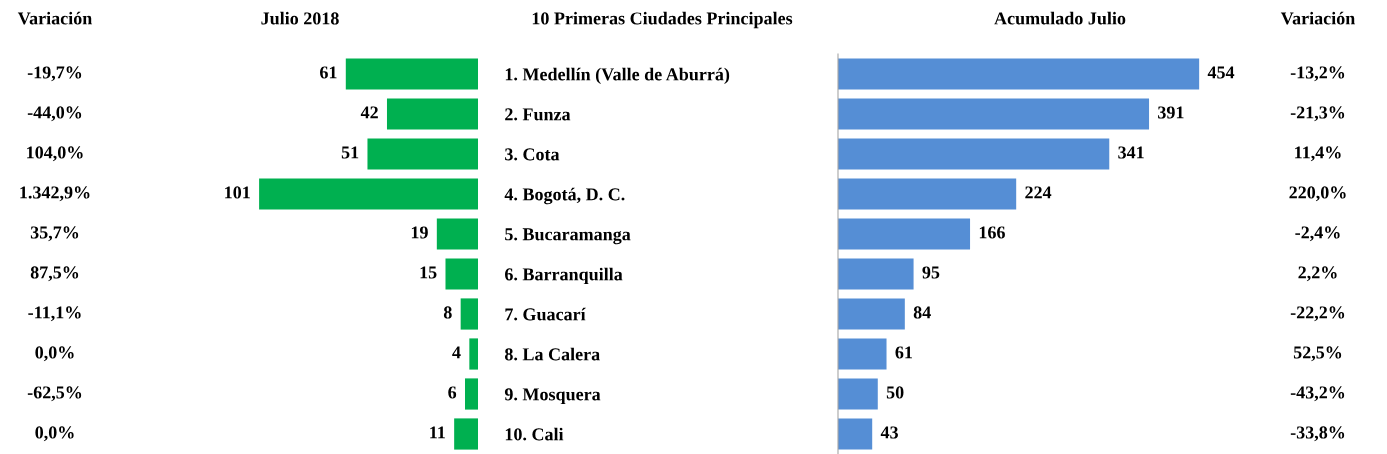 The image size is (1387, 454). What do you see at coordinates (437, 432) in the screenshot?
I see `data-label: 11` at bounding box center [437, 432].